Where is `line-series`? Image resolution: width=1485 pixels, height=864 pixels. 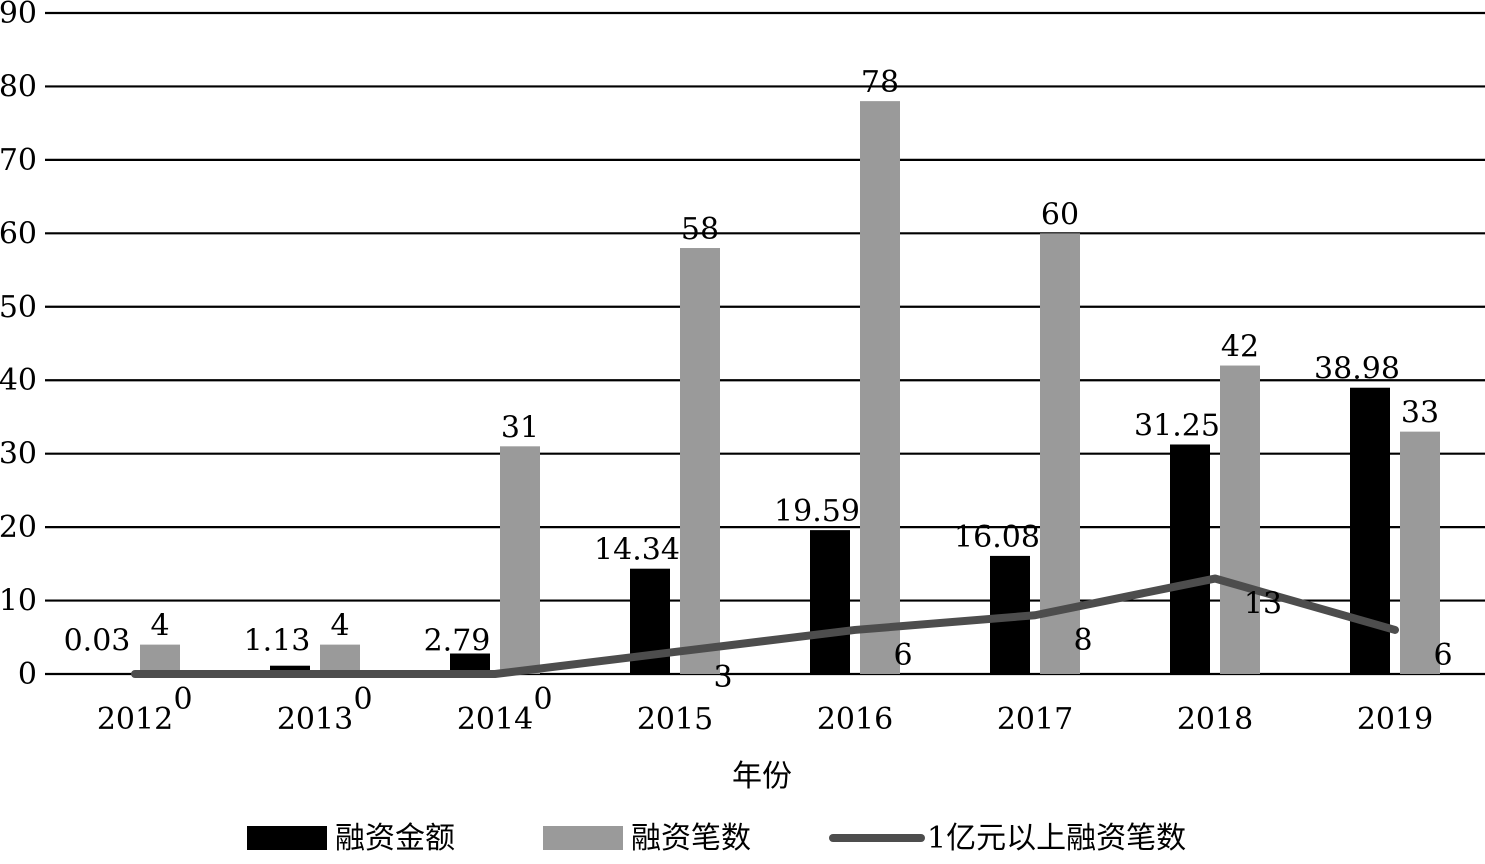 line-series is located at coordinates (765, 626).